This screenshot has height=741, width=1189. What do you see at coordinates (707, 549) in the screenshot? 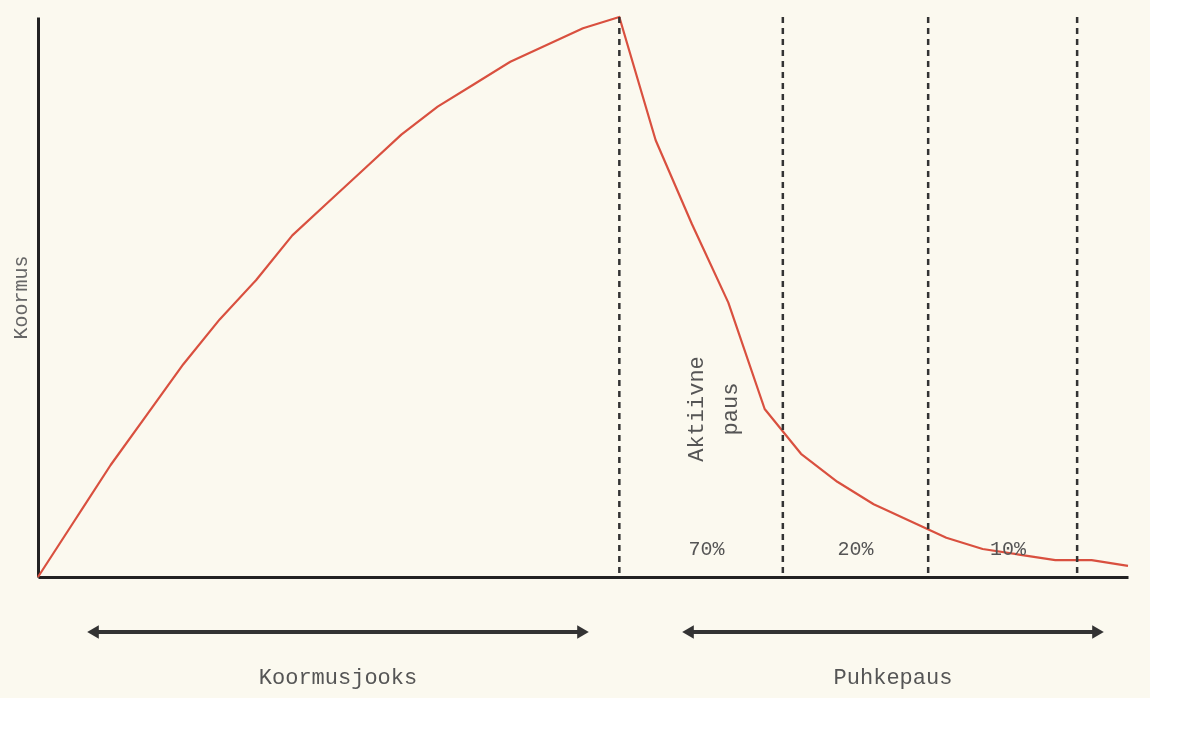
I see `annotation: 70%` at bounding box center [707, 549].